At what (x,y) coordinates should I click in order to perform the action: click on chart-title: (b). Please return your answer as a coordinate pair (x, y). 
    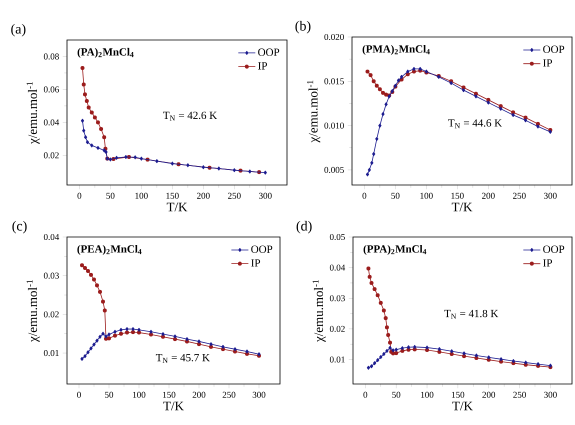
    Looking at the image, I should click on (302, 27).